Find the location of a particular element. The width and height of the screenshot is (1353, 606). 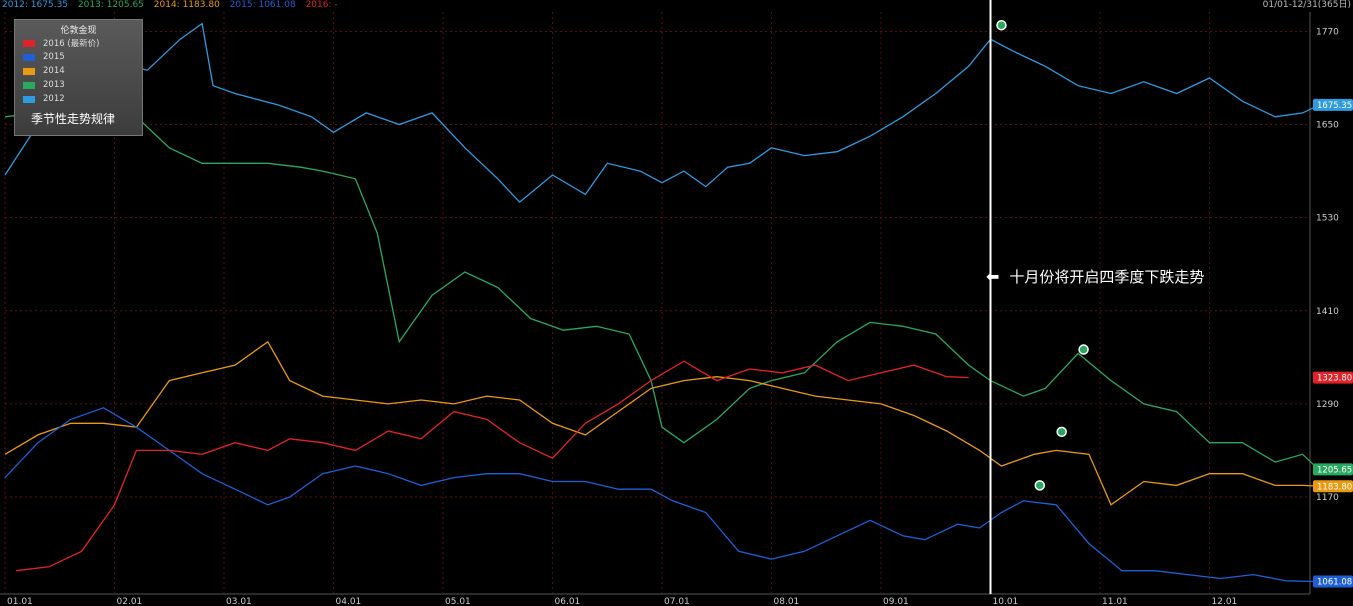

y-tick-label: 1770 is located at coordinates (1327, 32).